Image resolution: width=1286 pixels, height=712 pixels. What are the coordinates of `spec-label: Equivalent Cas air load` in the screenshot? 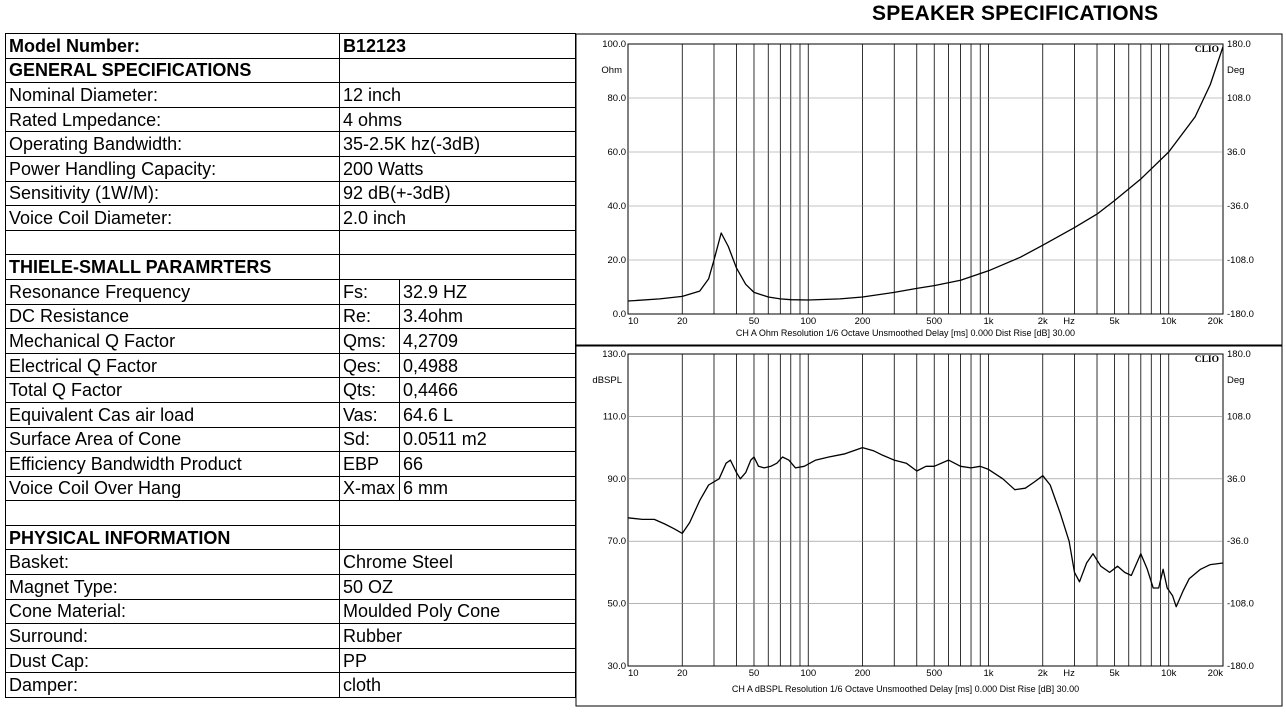 It's located at (172, 414).